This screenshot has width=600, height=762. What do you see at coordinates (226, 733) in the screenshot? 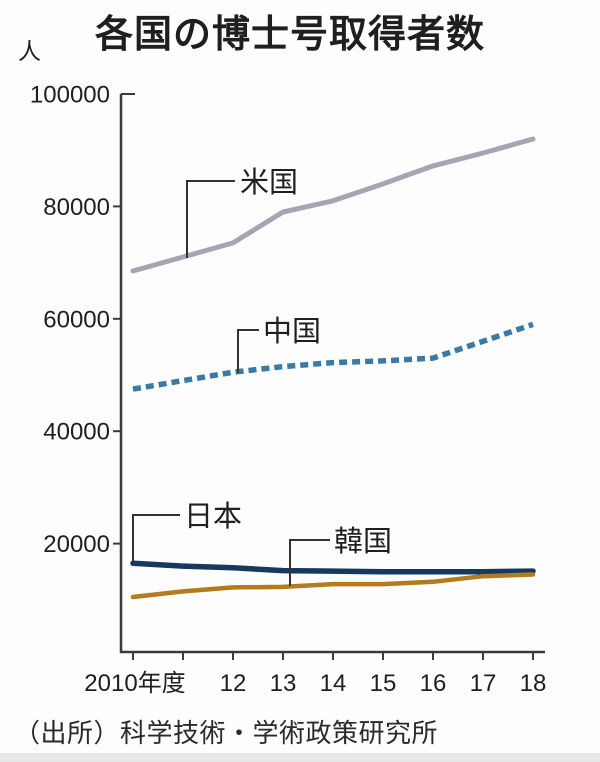
I see `source-note: （出所）科学技術・学術政策研究所` at bounding box center [226, 733].